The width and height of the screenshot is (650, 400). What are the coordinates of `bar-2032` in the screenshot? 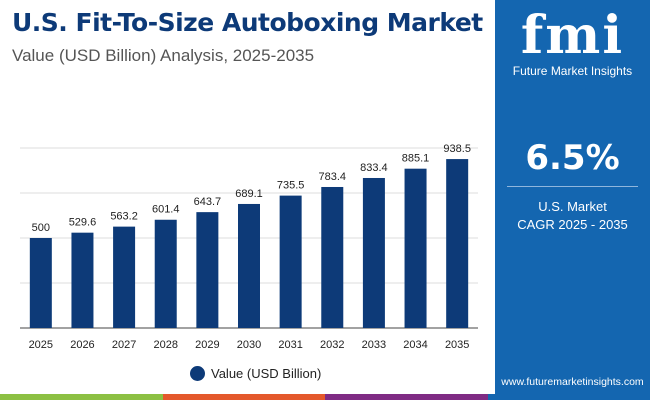 It's located at (332, 257).